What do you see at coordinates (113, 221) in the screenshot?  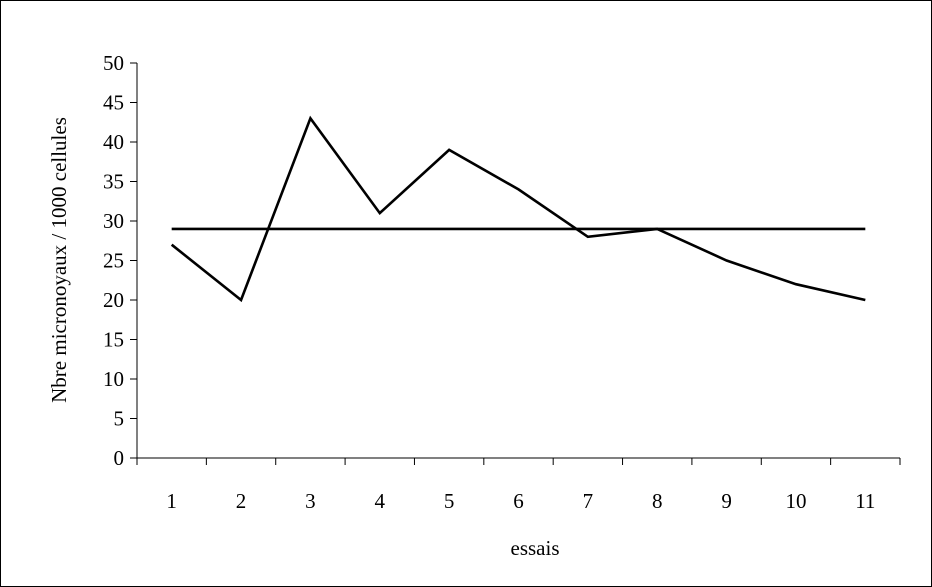 I see `y-tick-label: 30` at bounding box center [113, 221].